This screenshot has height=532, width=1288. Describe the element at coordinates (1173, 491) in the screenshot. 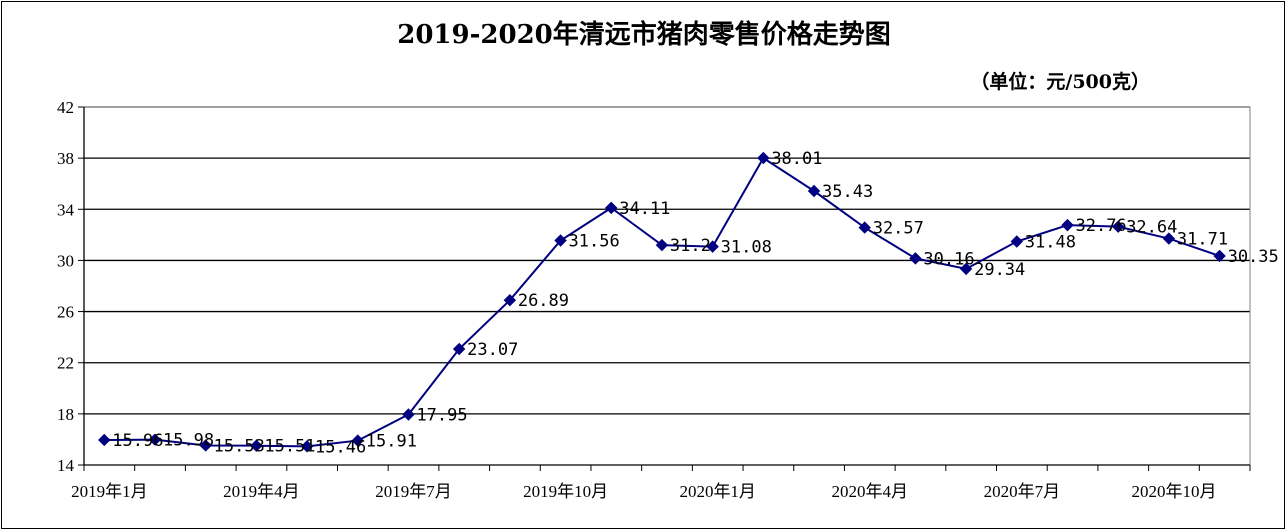

I see `x-tick-label: 2020年10月` at that location.